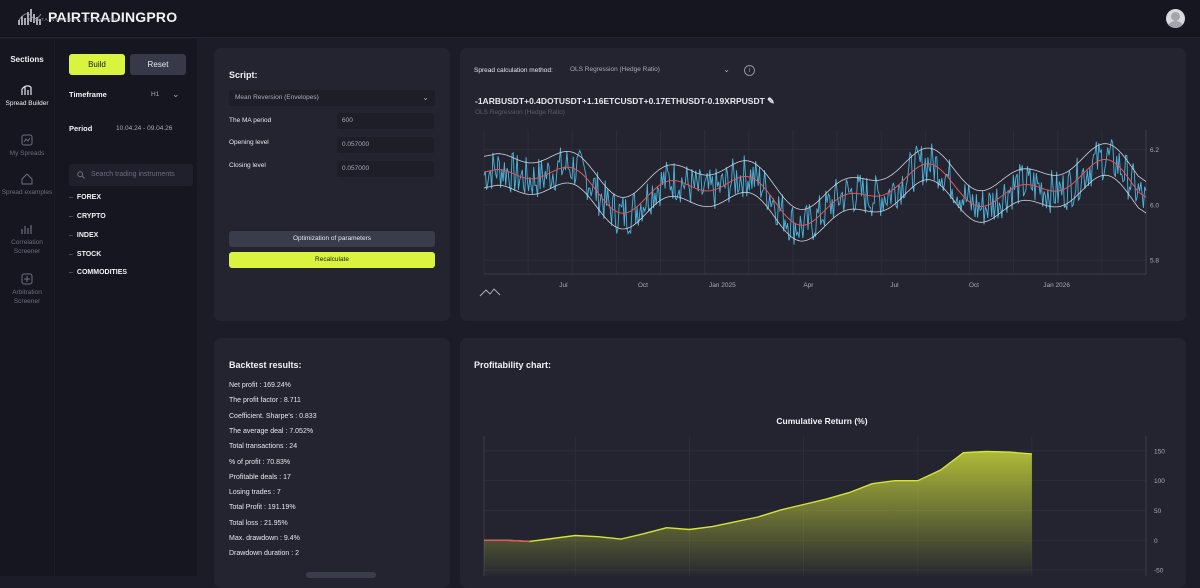 Image resolution: width=1200 pixels, height=588 pixels. What do you see at coordinates (332, 239) in the screenshot?
I see `optimize-button: Optimization of parameters` at bounding box center [332, 239].